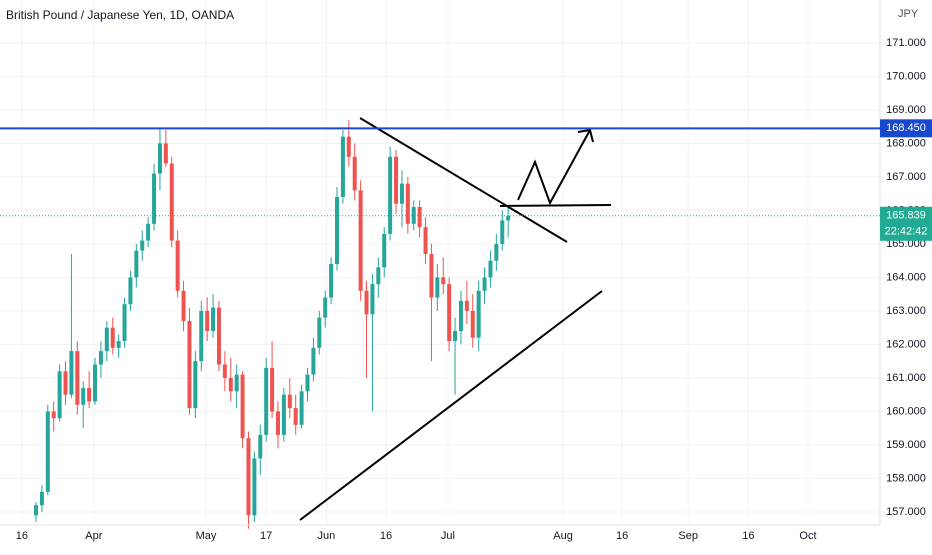 The height and width of the screenshot is (555, 932). I want to click on x-tick-label: Oct, so click(807, 536).